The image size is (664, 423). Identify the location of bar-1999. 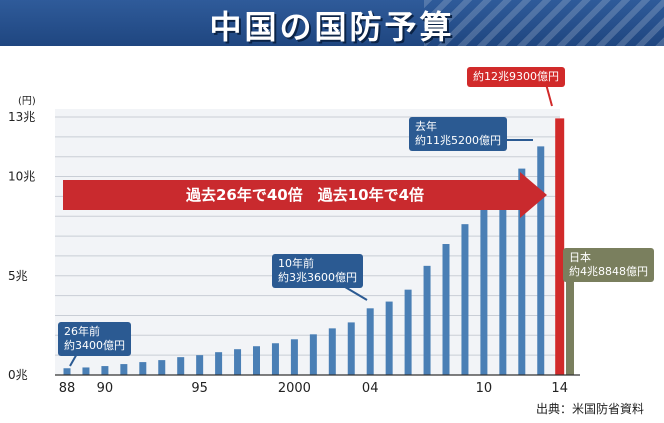
(275, 359).